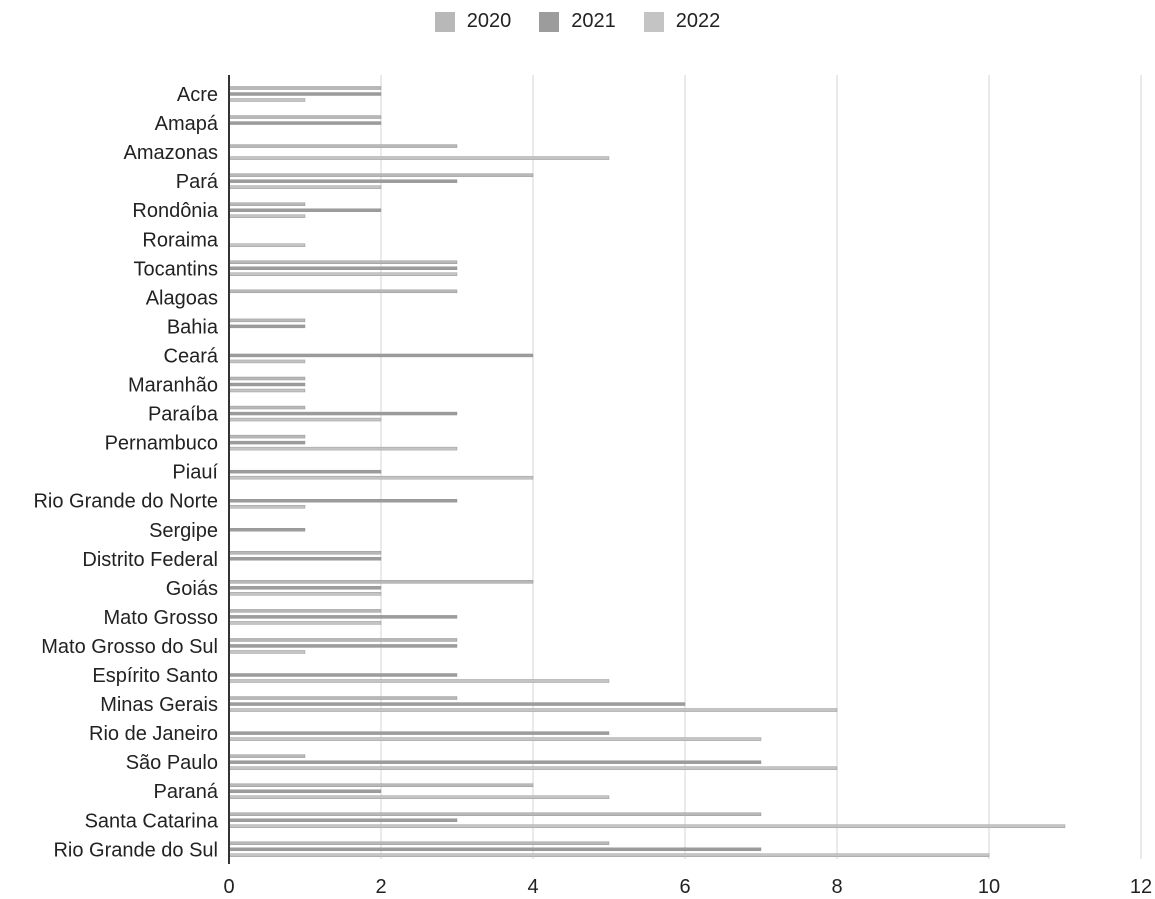 The width and height of the screenshot is (1155, 899). I want to click on category-label-18: Mato Grosso, so click(161, 618).